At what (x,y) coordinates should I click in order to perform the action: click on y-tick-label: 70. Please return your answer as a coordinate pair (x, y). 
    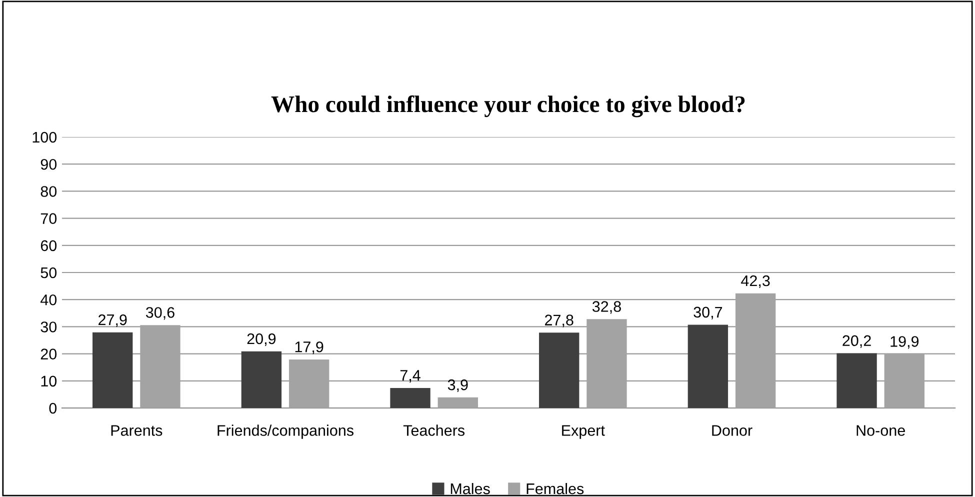
    Looking at the image, I should click on (48, 218).